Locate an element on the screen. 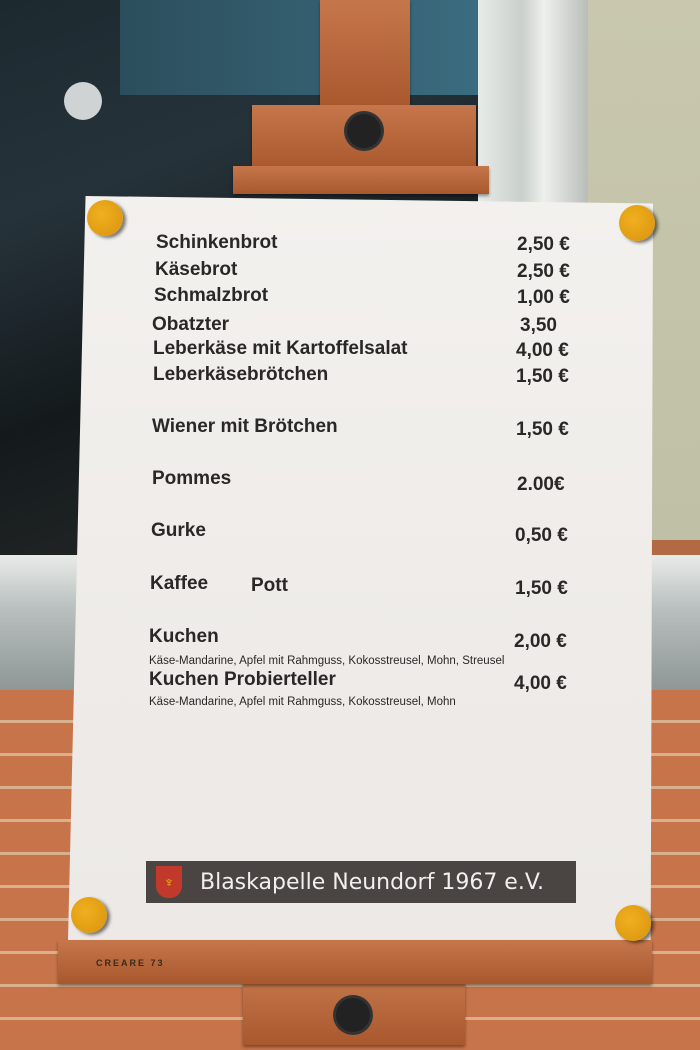 This screenshot has width=700, height=1050. menu-item-name: Kaffee is located at coordinates (179, 583).